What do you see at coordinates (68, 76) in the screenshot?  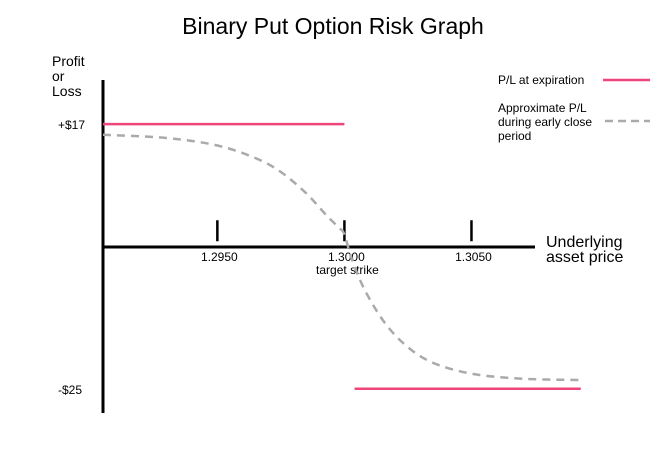 I see `y-axis-label: Profit or Loss` at bounding box center [68, 76].